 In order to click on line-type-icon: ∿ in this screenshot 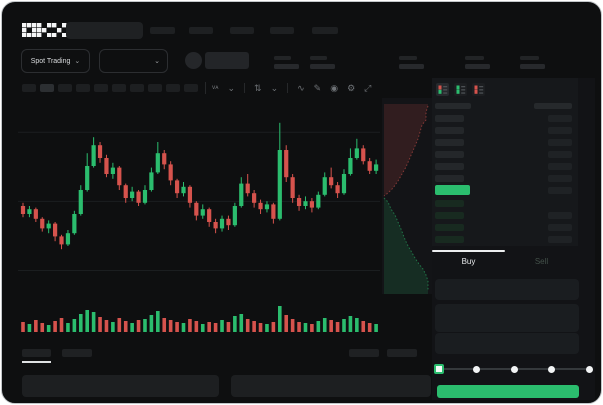, I will do `click(301, 88)`.